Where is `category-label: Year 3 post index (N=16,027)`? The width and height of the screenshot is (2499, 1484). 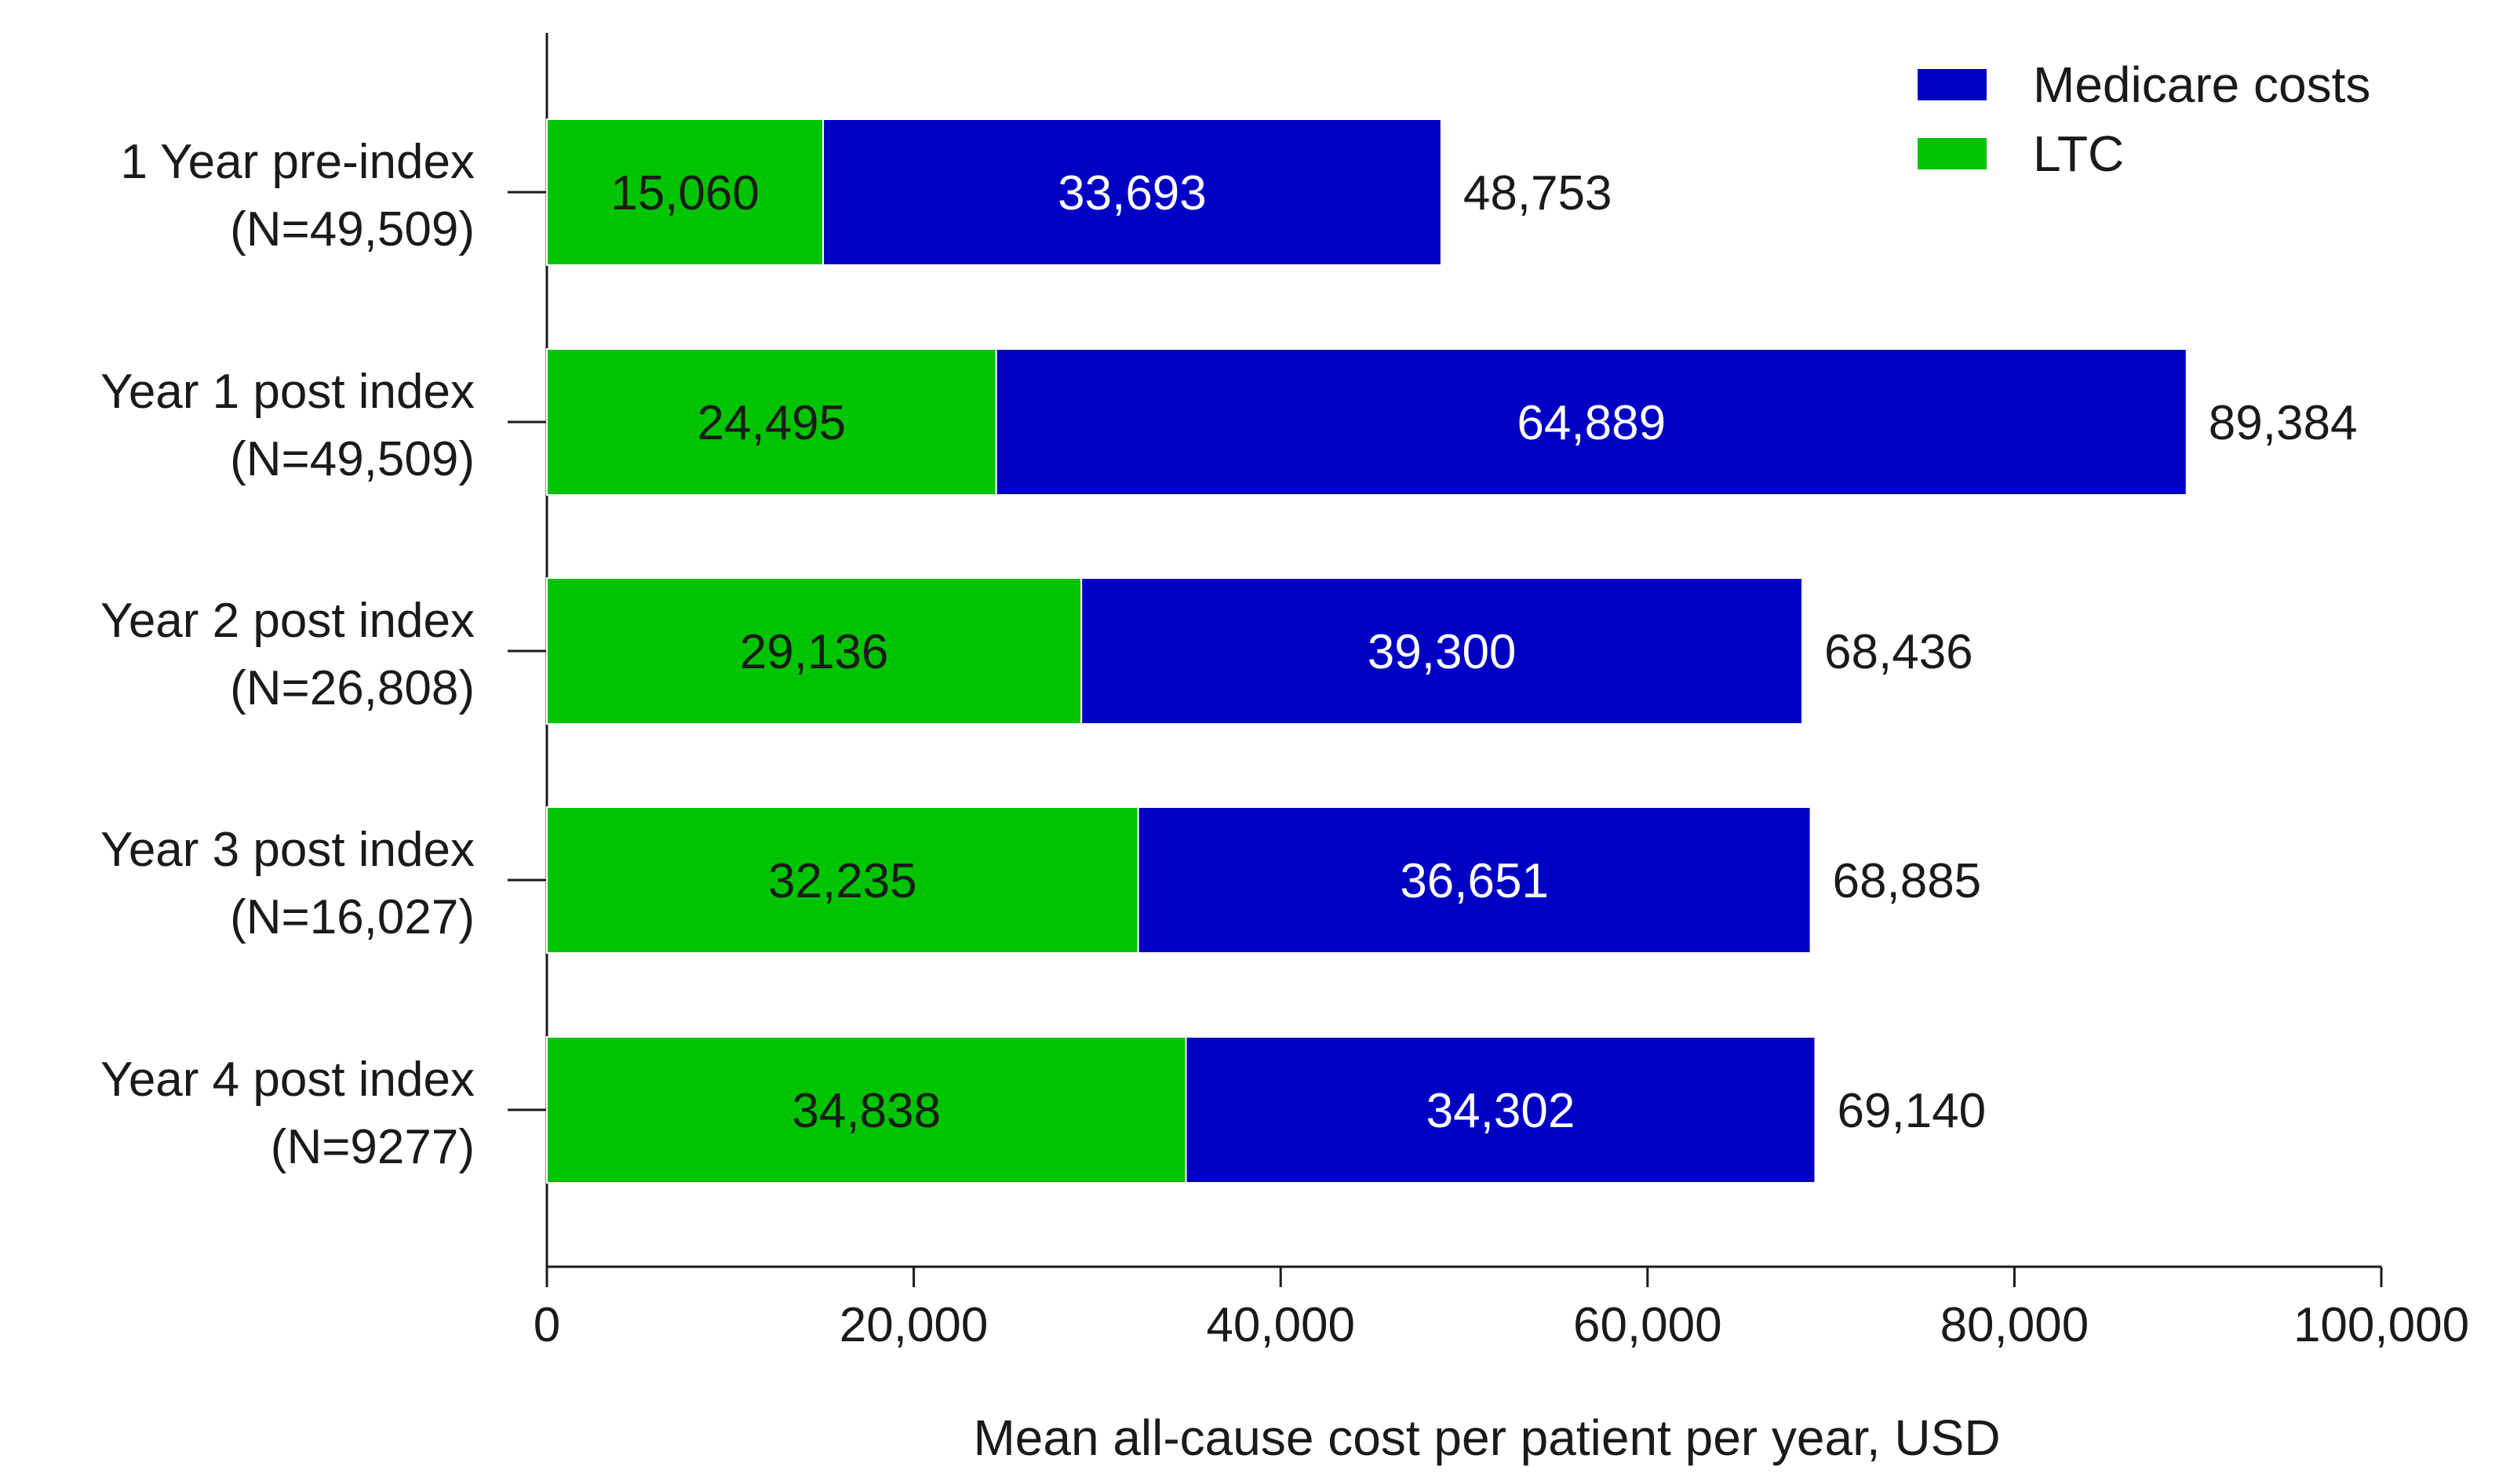
category-label: Year 3 post index (N=16,027) is located at coordinates (287, 883).